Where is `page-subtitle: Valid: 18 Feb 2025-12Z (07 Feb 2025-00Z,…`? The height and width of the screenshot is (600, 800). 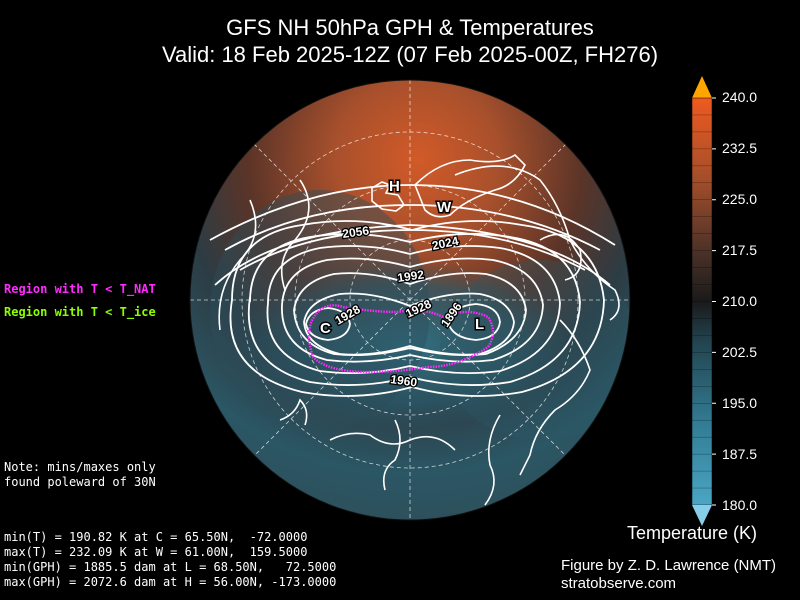 page-subtitle: Valid: 18 Feb 2025-12Z (07 Feb 2025-00Z,… is located at coordinates (410, 54).